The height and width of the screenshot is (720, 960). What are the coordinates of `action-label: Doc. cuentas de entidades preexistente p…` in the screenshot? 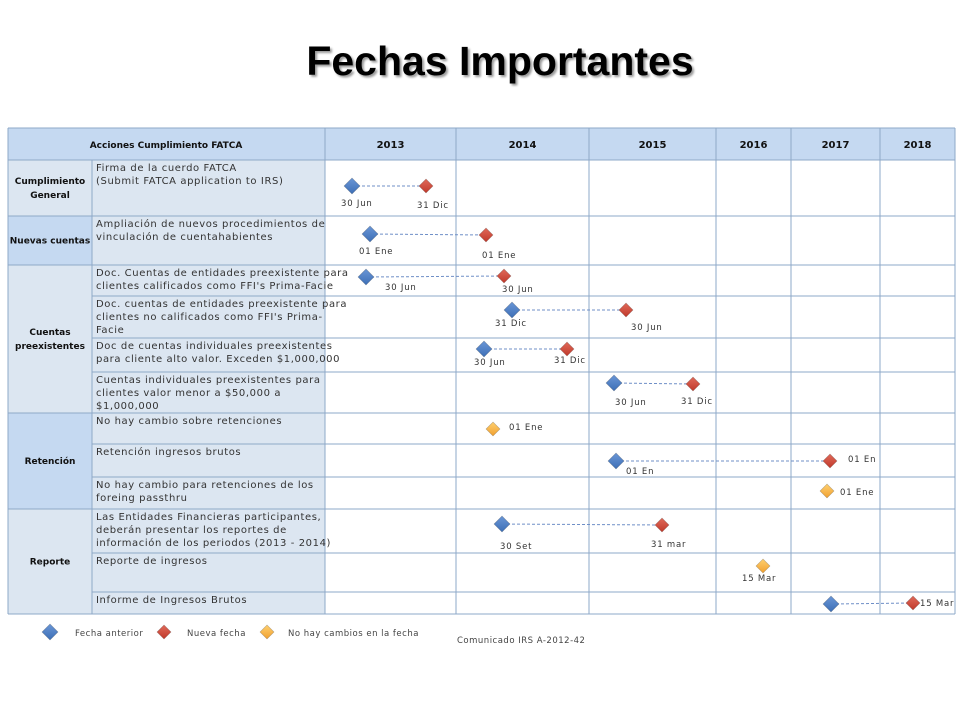 It's located at (221, 304).